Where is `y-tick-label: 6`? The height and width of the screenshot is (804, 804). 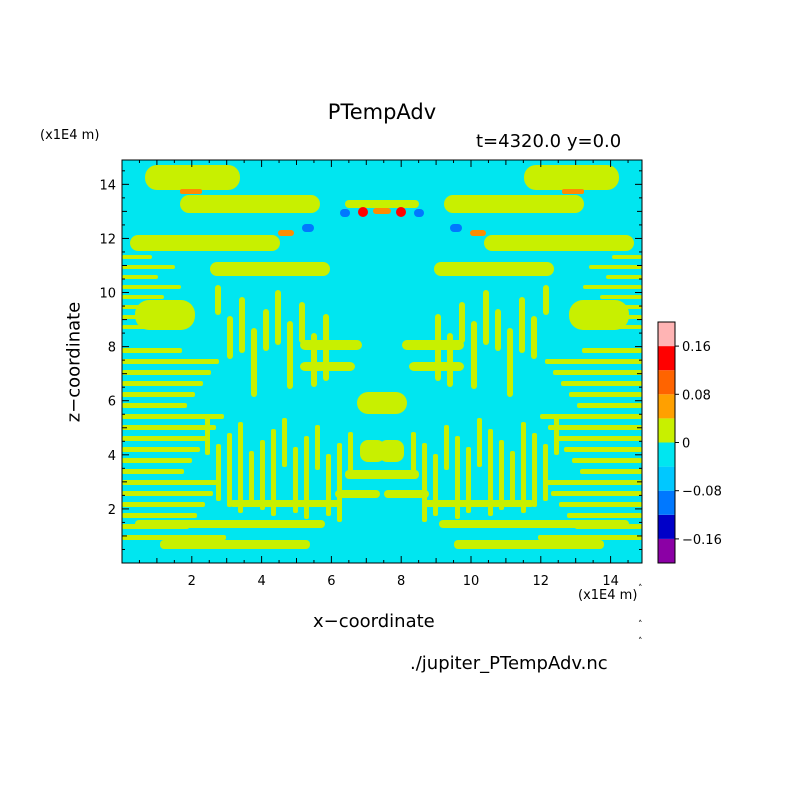
y-tick-label: 6 is located at coordinates (112, 402).